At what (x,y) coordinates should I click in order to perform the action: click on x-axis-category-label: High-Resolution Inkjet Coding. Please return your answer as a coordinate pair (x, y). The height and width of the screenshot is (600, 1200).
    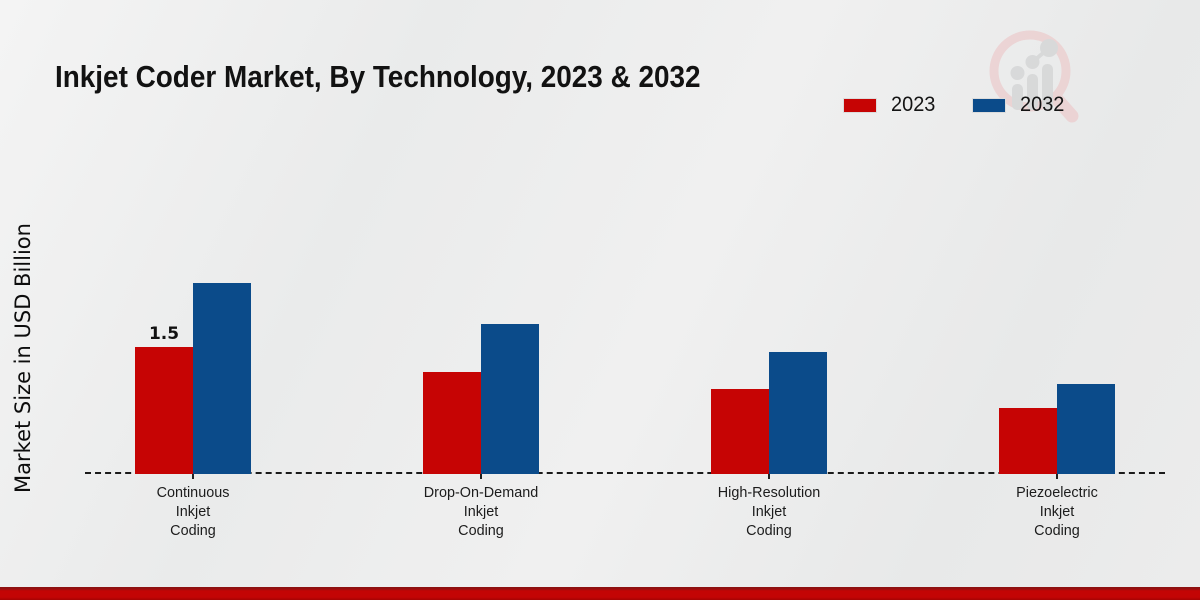
    Looking at the image, I should click on (769, 511).